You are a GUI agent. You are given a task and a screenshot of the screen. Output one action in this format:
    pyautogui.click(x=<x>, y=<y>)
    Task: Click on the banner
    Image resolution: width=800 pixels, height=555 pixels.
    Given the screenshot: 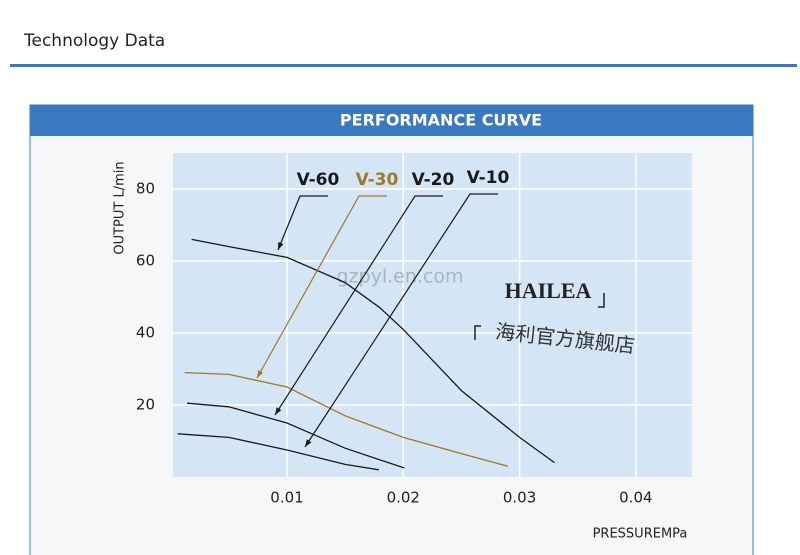 What is the action you would take?
    pyautogui.click(x=391, y=120)
    